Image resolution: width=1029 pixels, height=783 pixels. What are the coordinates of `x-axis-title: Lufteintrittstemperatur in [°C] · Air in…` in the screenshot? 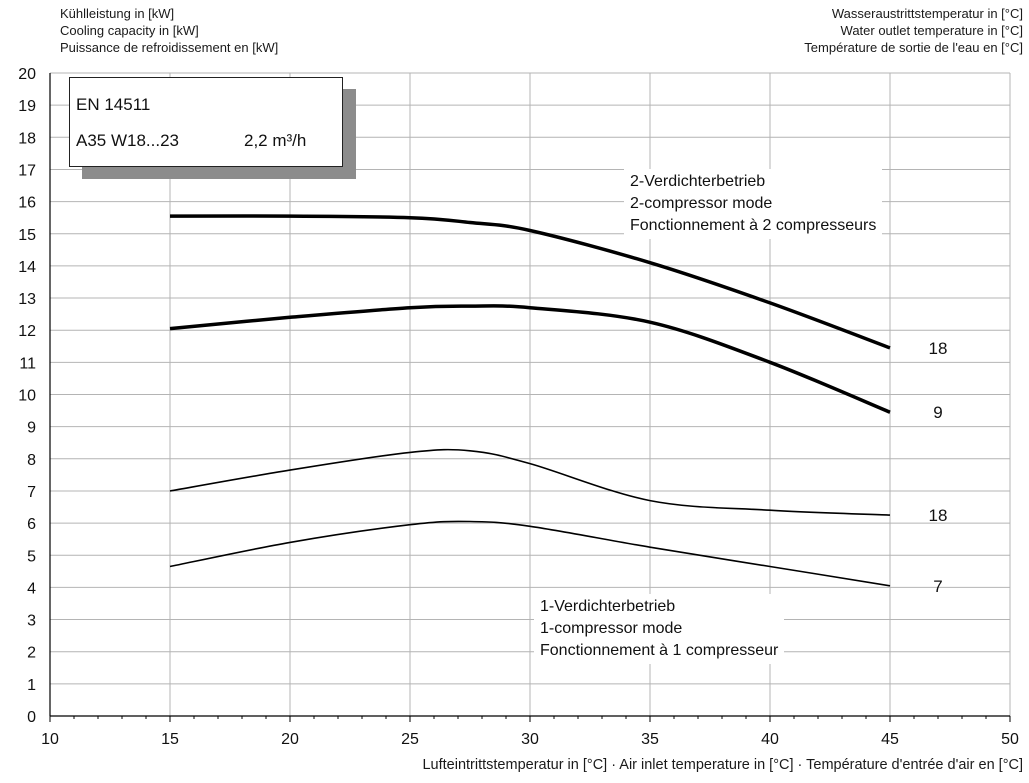 It's located at (722, 765).